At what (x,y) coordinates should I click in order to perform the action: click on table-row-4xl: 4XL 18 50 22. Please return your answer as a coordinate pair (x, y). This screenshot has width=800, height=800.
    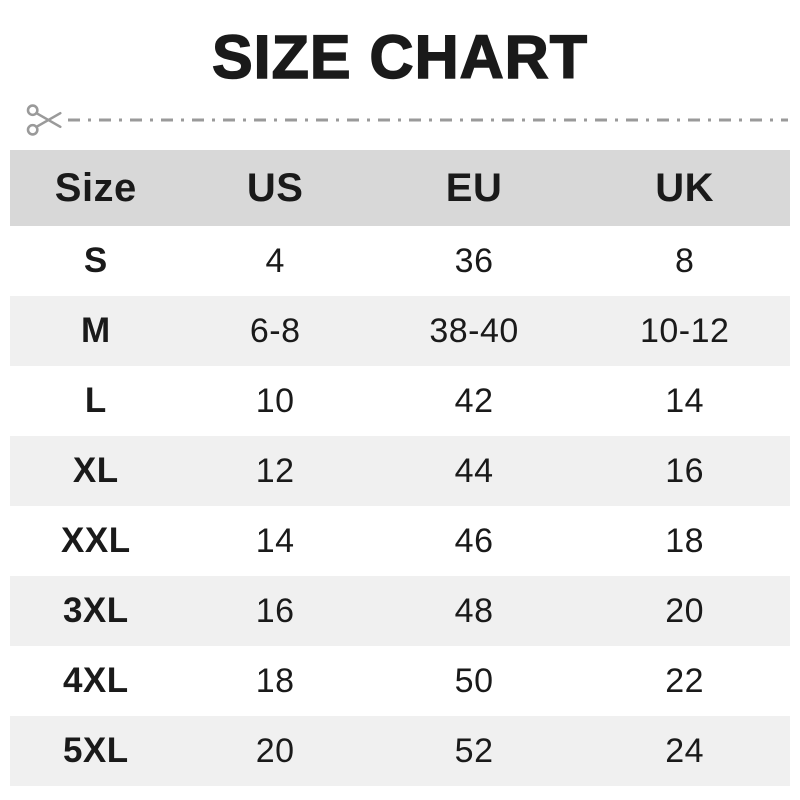
    Looking at the image, I should click on (400, 681).